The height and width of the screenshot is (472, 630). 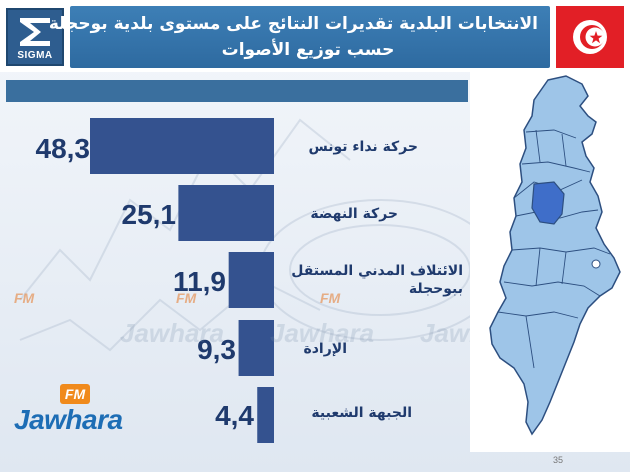 What do you see at coordinates (308, 50) in the screenshot?
I see `page-subtitle: حسب توزيع الأصوات` at bounding box center [308, 50].